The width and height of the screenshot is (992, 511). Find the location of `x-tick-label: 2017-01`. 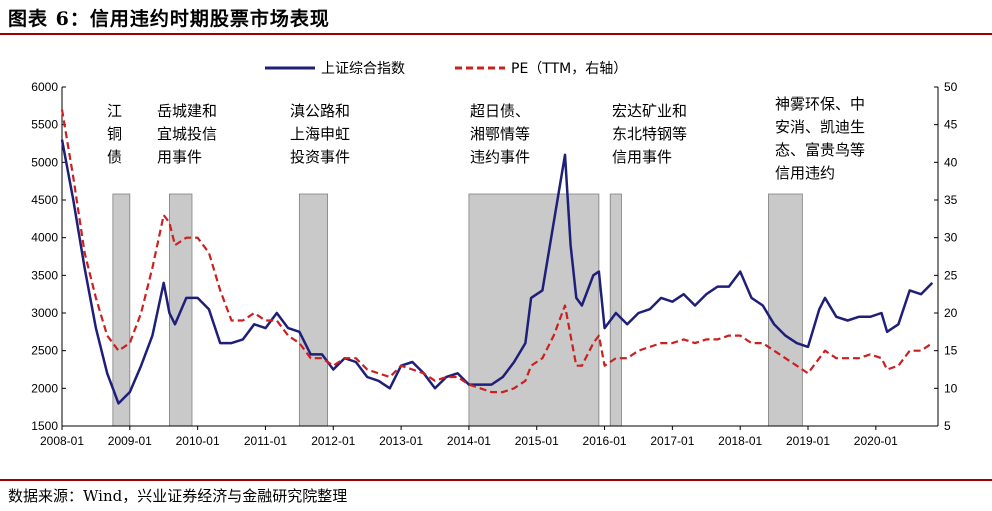

x-tick-label: 2017-01 is located at coordinates (672, 441).